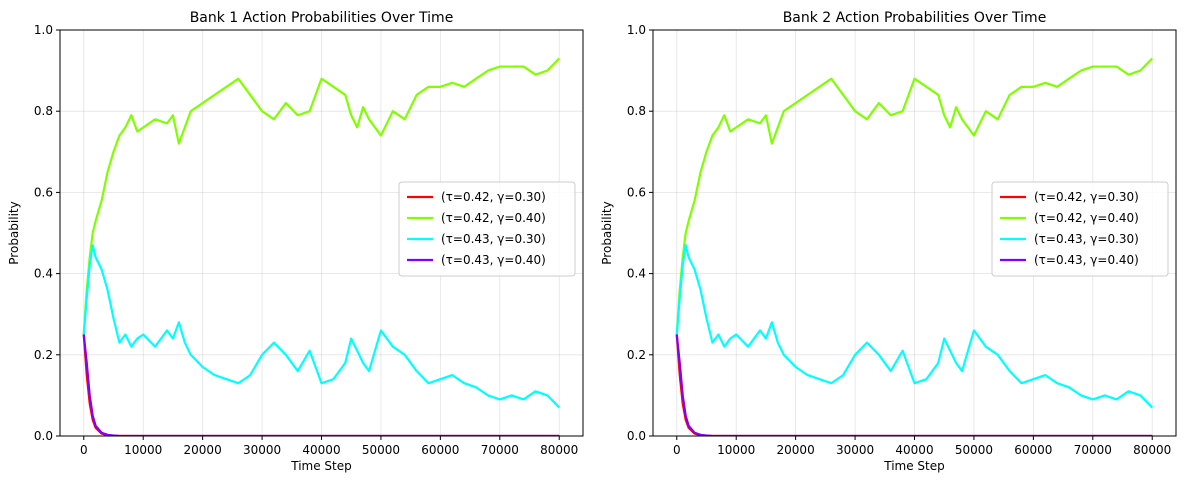  Describe the element at coordinates (322, 18) in the screenshot. I see `chart-title: Bank 1 Action Probabilities Over Time` at that location.